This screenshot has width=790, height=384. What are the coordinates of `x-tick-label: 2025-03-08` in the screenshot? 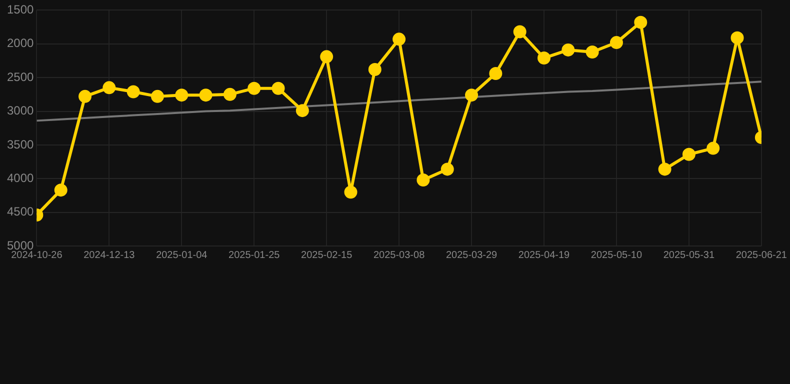 It's located at (399, 255).